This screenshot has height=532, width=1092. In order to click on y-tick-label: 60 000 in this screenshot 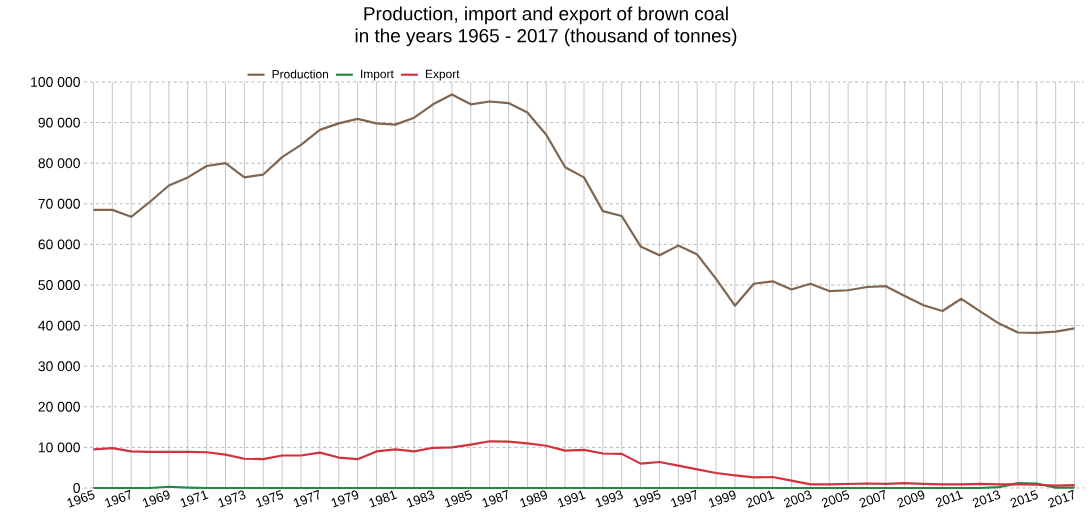, I will do `click(59, 244)`.